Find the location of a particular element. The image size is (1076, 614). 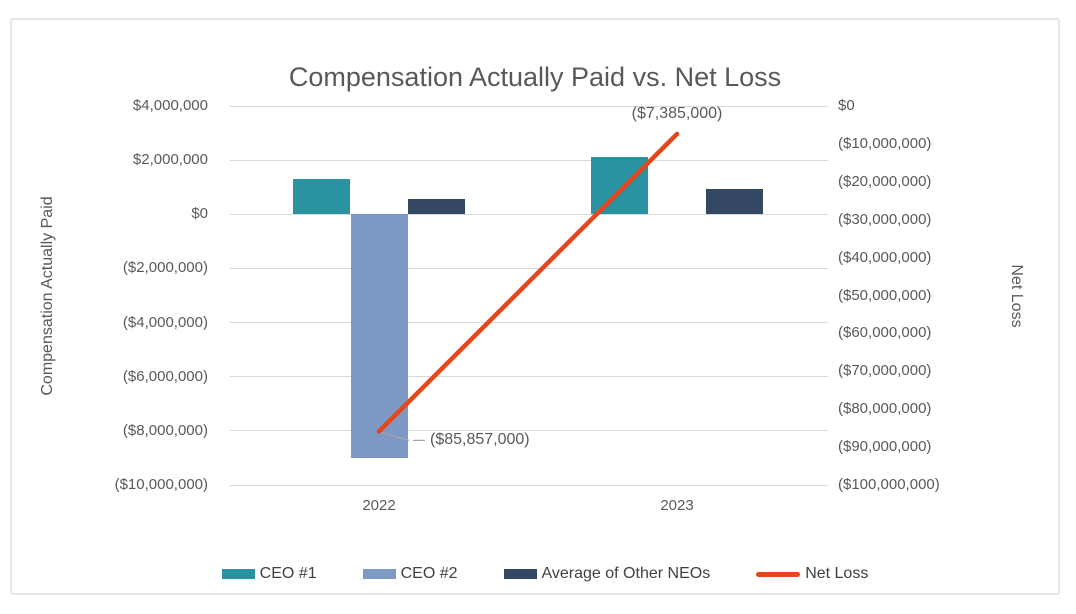

right-axis-tick-label: ($70,000,000) is located at coordinates (885, 371).